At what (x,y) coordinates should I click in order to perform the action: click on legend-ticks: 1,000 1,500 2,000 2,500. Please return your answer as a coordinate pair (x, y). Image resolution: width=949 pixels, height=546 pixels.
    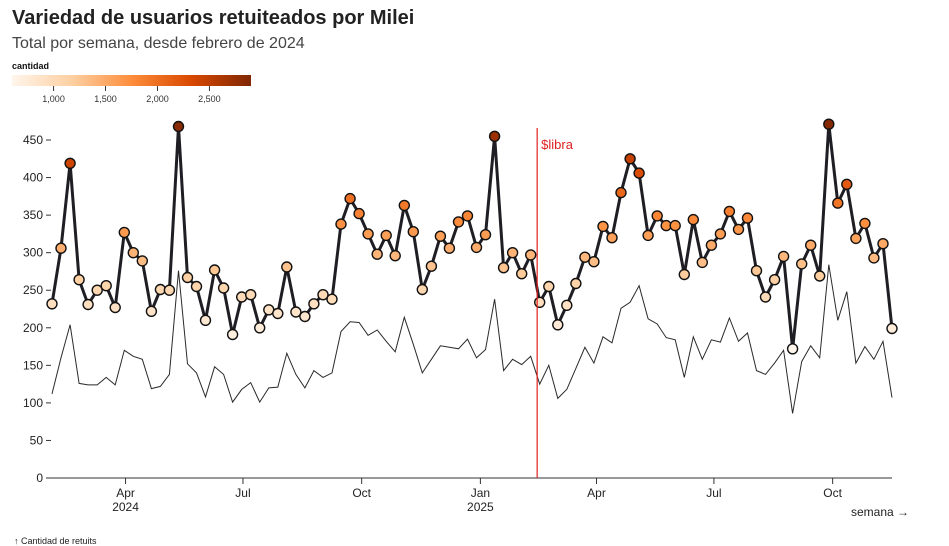
    Looking at the image, I should click on (131, 95).